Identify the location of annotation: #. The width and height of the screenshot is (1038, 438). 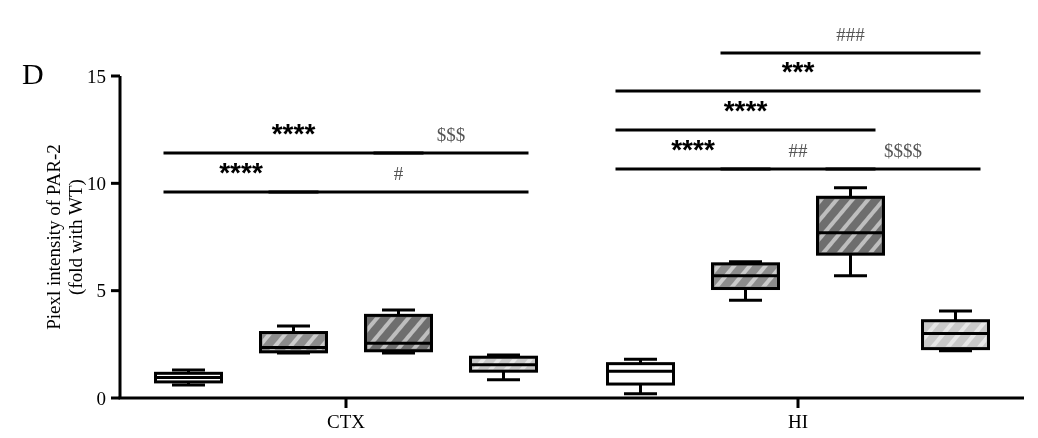
(398, 173).